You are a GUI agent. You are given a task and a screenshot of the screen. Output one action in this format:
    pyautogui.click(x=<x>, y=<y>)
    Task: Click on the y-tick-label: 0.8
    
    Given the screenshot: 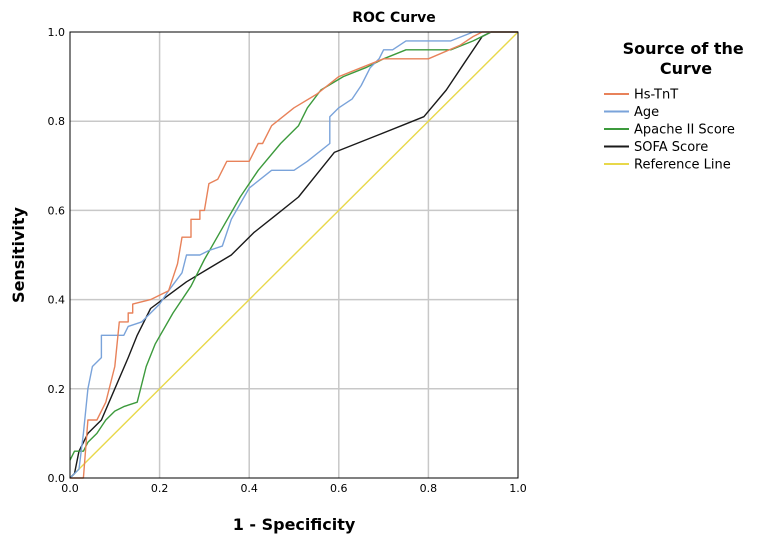 What is the action you would take?
    pyautogui.click(x=57, y=121)
    